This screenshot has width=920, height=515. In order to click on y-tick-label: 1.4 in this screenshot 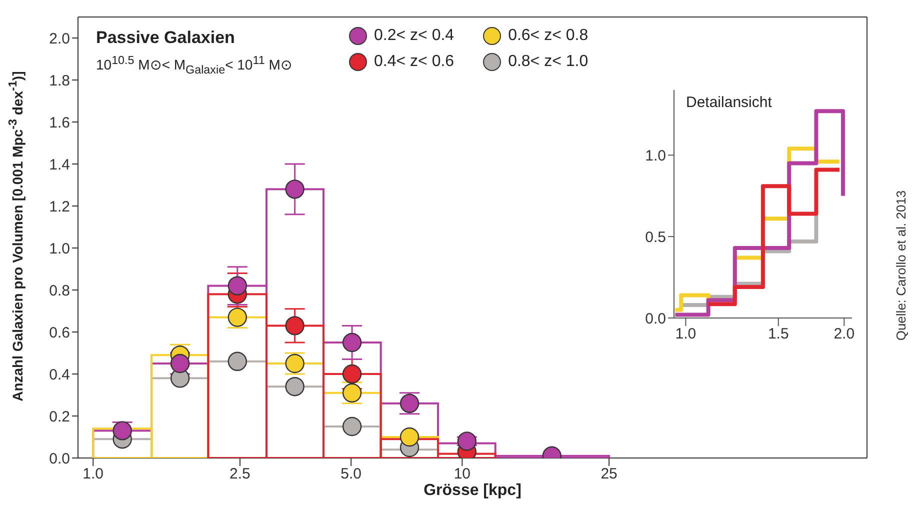, I will do `click(59, 165)`.